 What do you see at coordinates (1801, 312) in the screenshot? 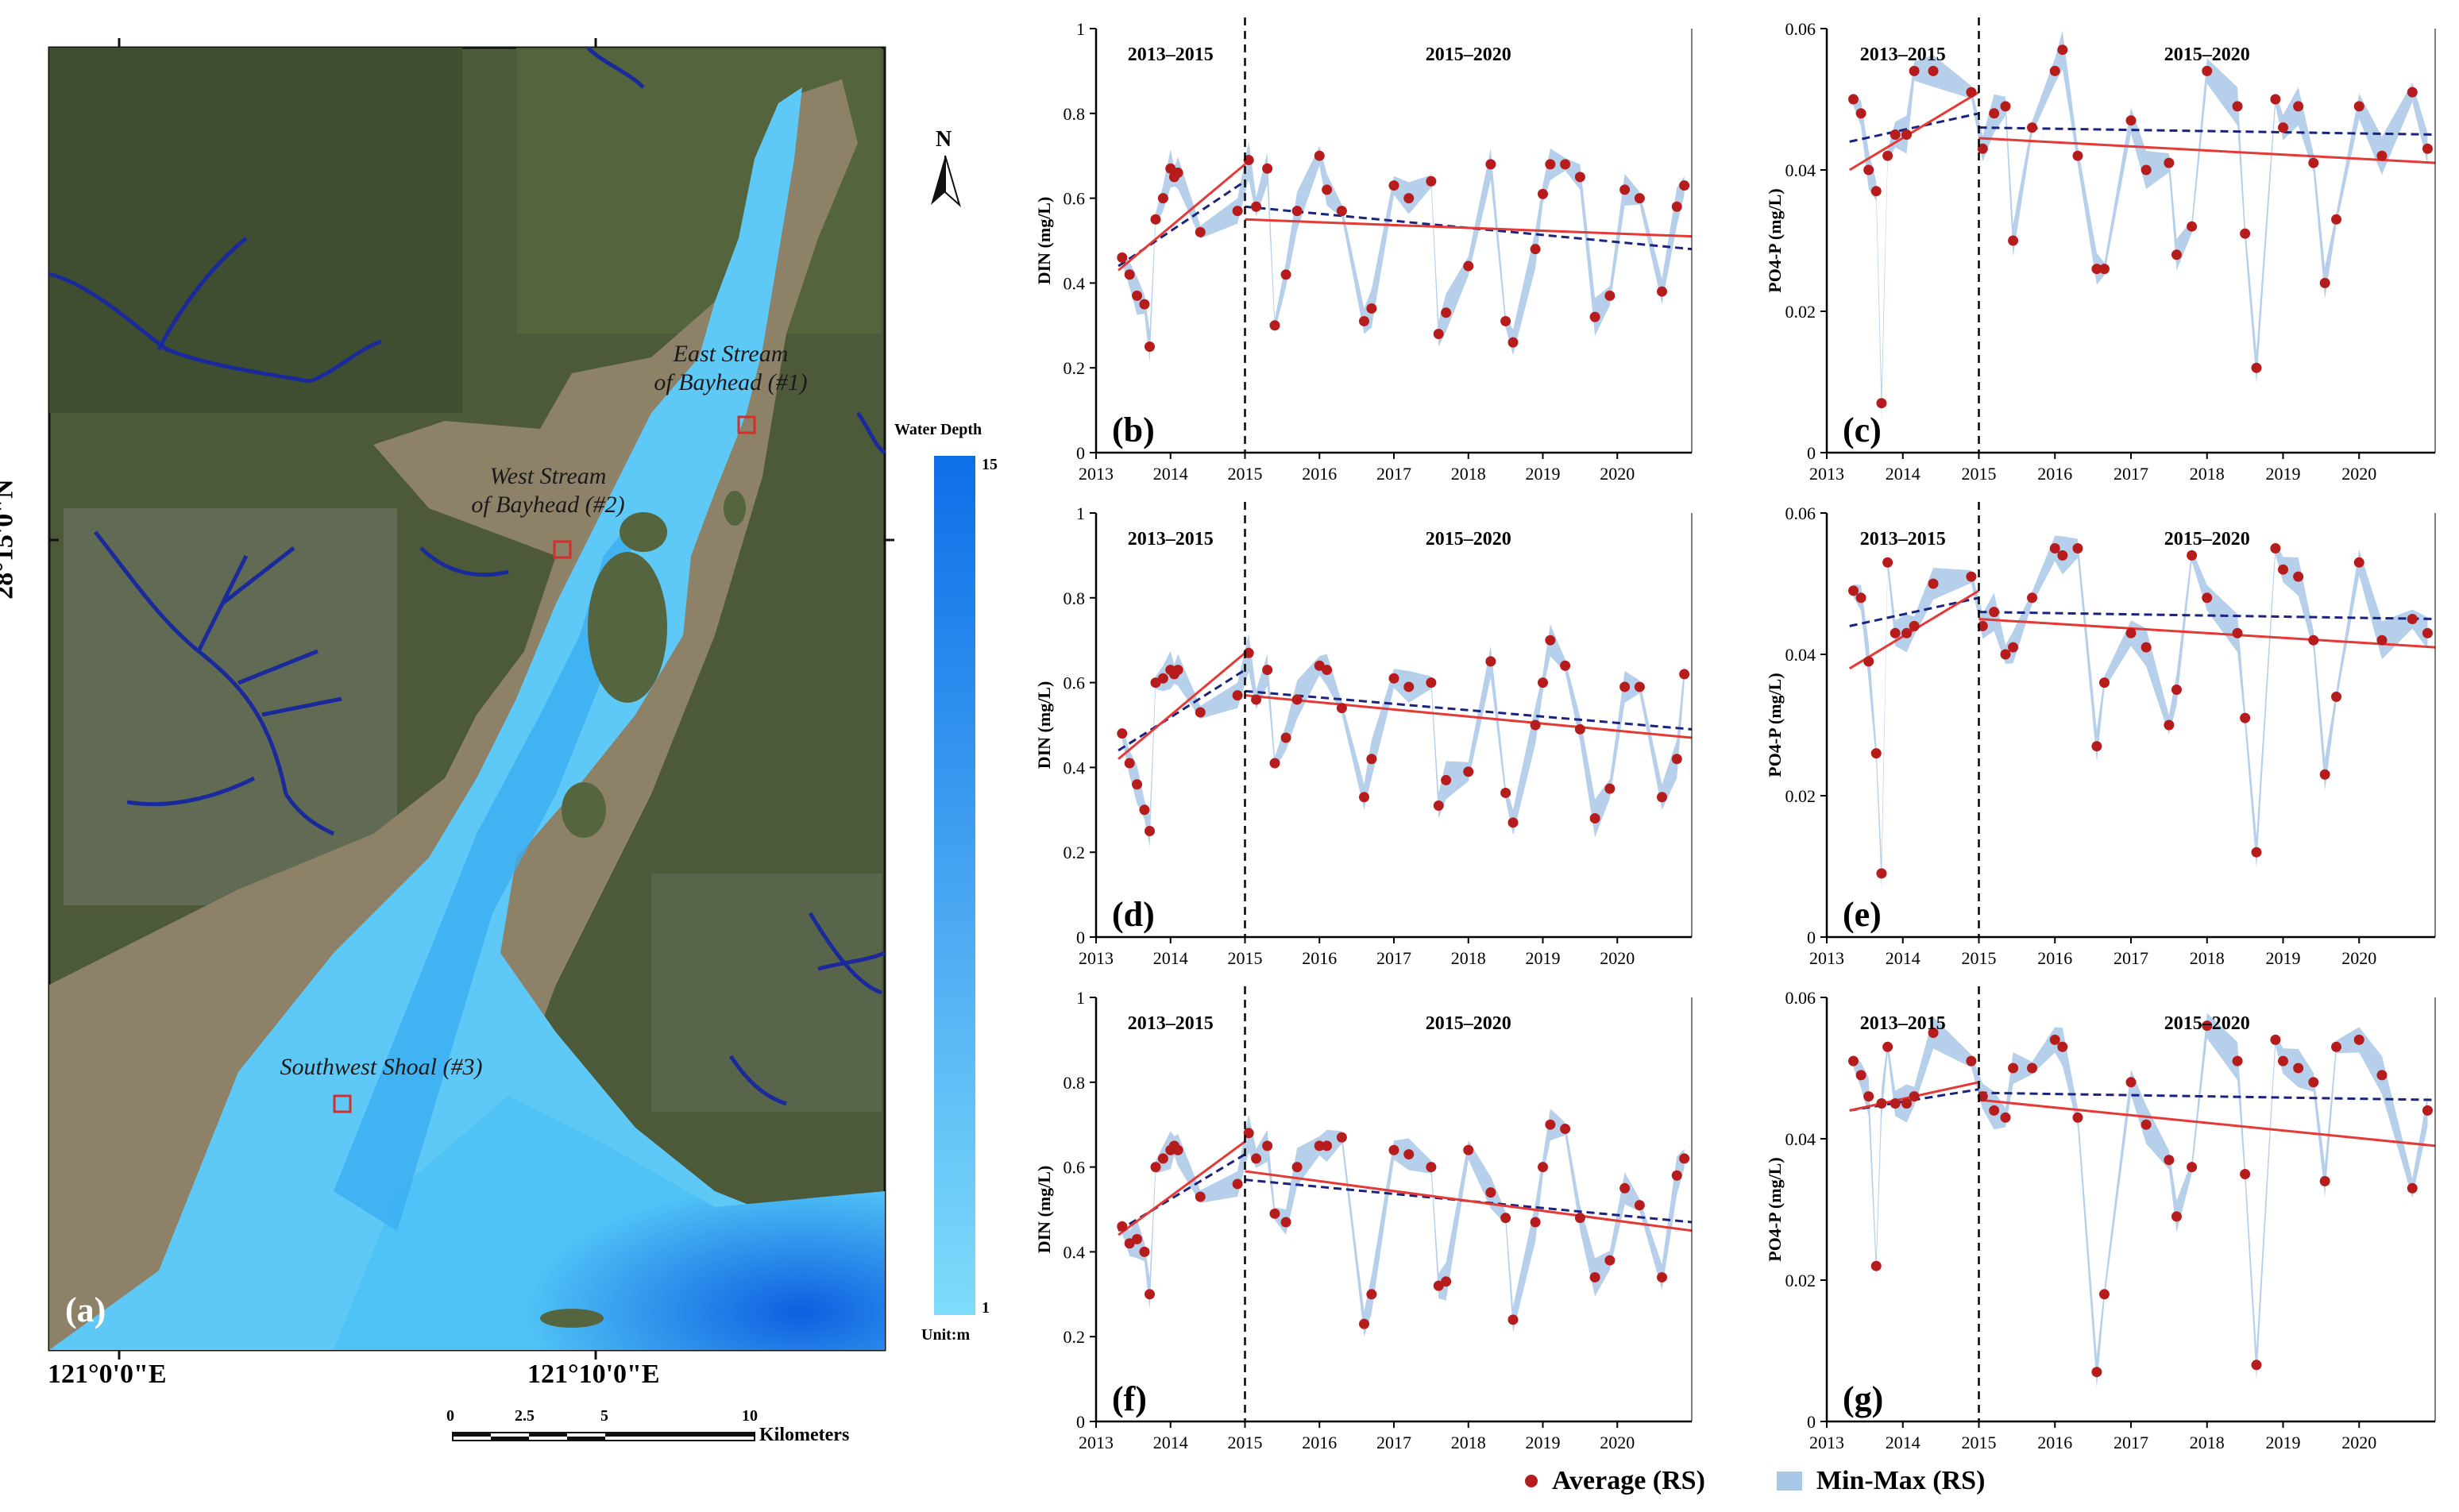
I see `y-tick-label: 0.02` at bounding box center [1801, 312].